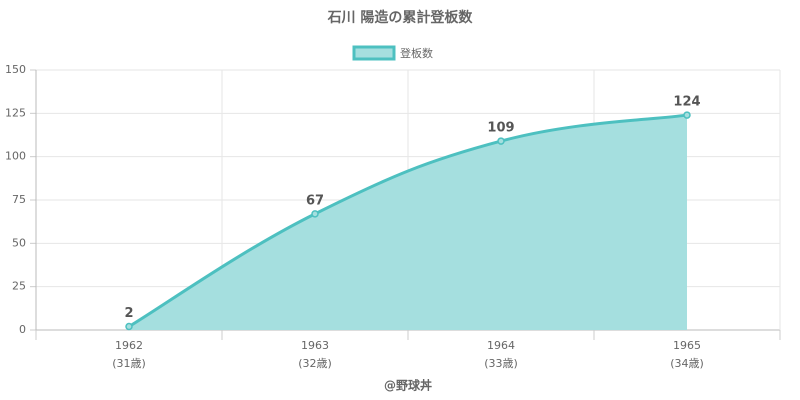  I want to click on legend-swatch, so click(374, 53).